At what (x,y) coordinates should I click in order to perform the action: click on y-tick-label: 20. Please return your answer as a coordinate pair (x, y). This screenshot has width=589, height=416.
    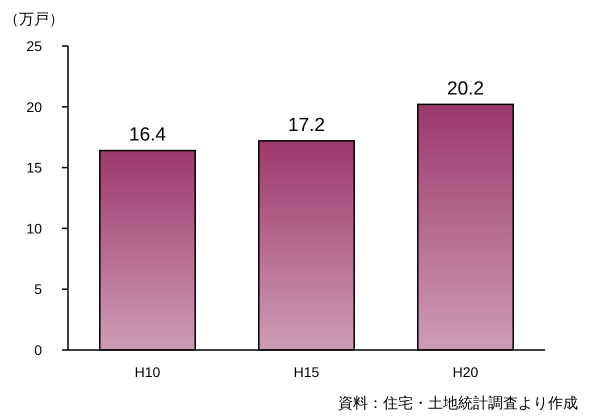
    Looking at the image, I should click on (34, 106).